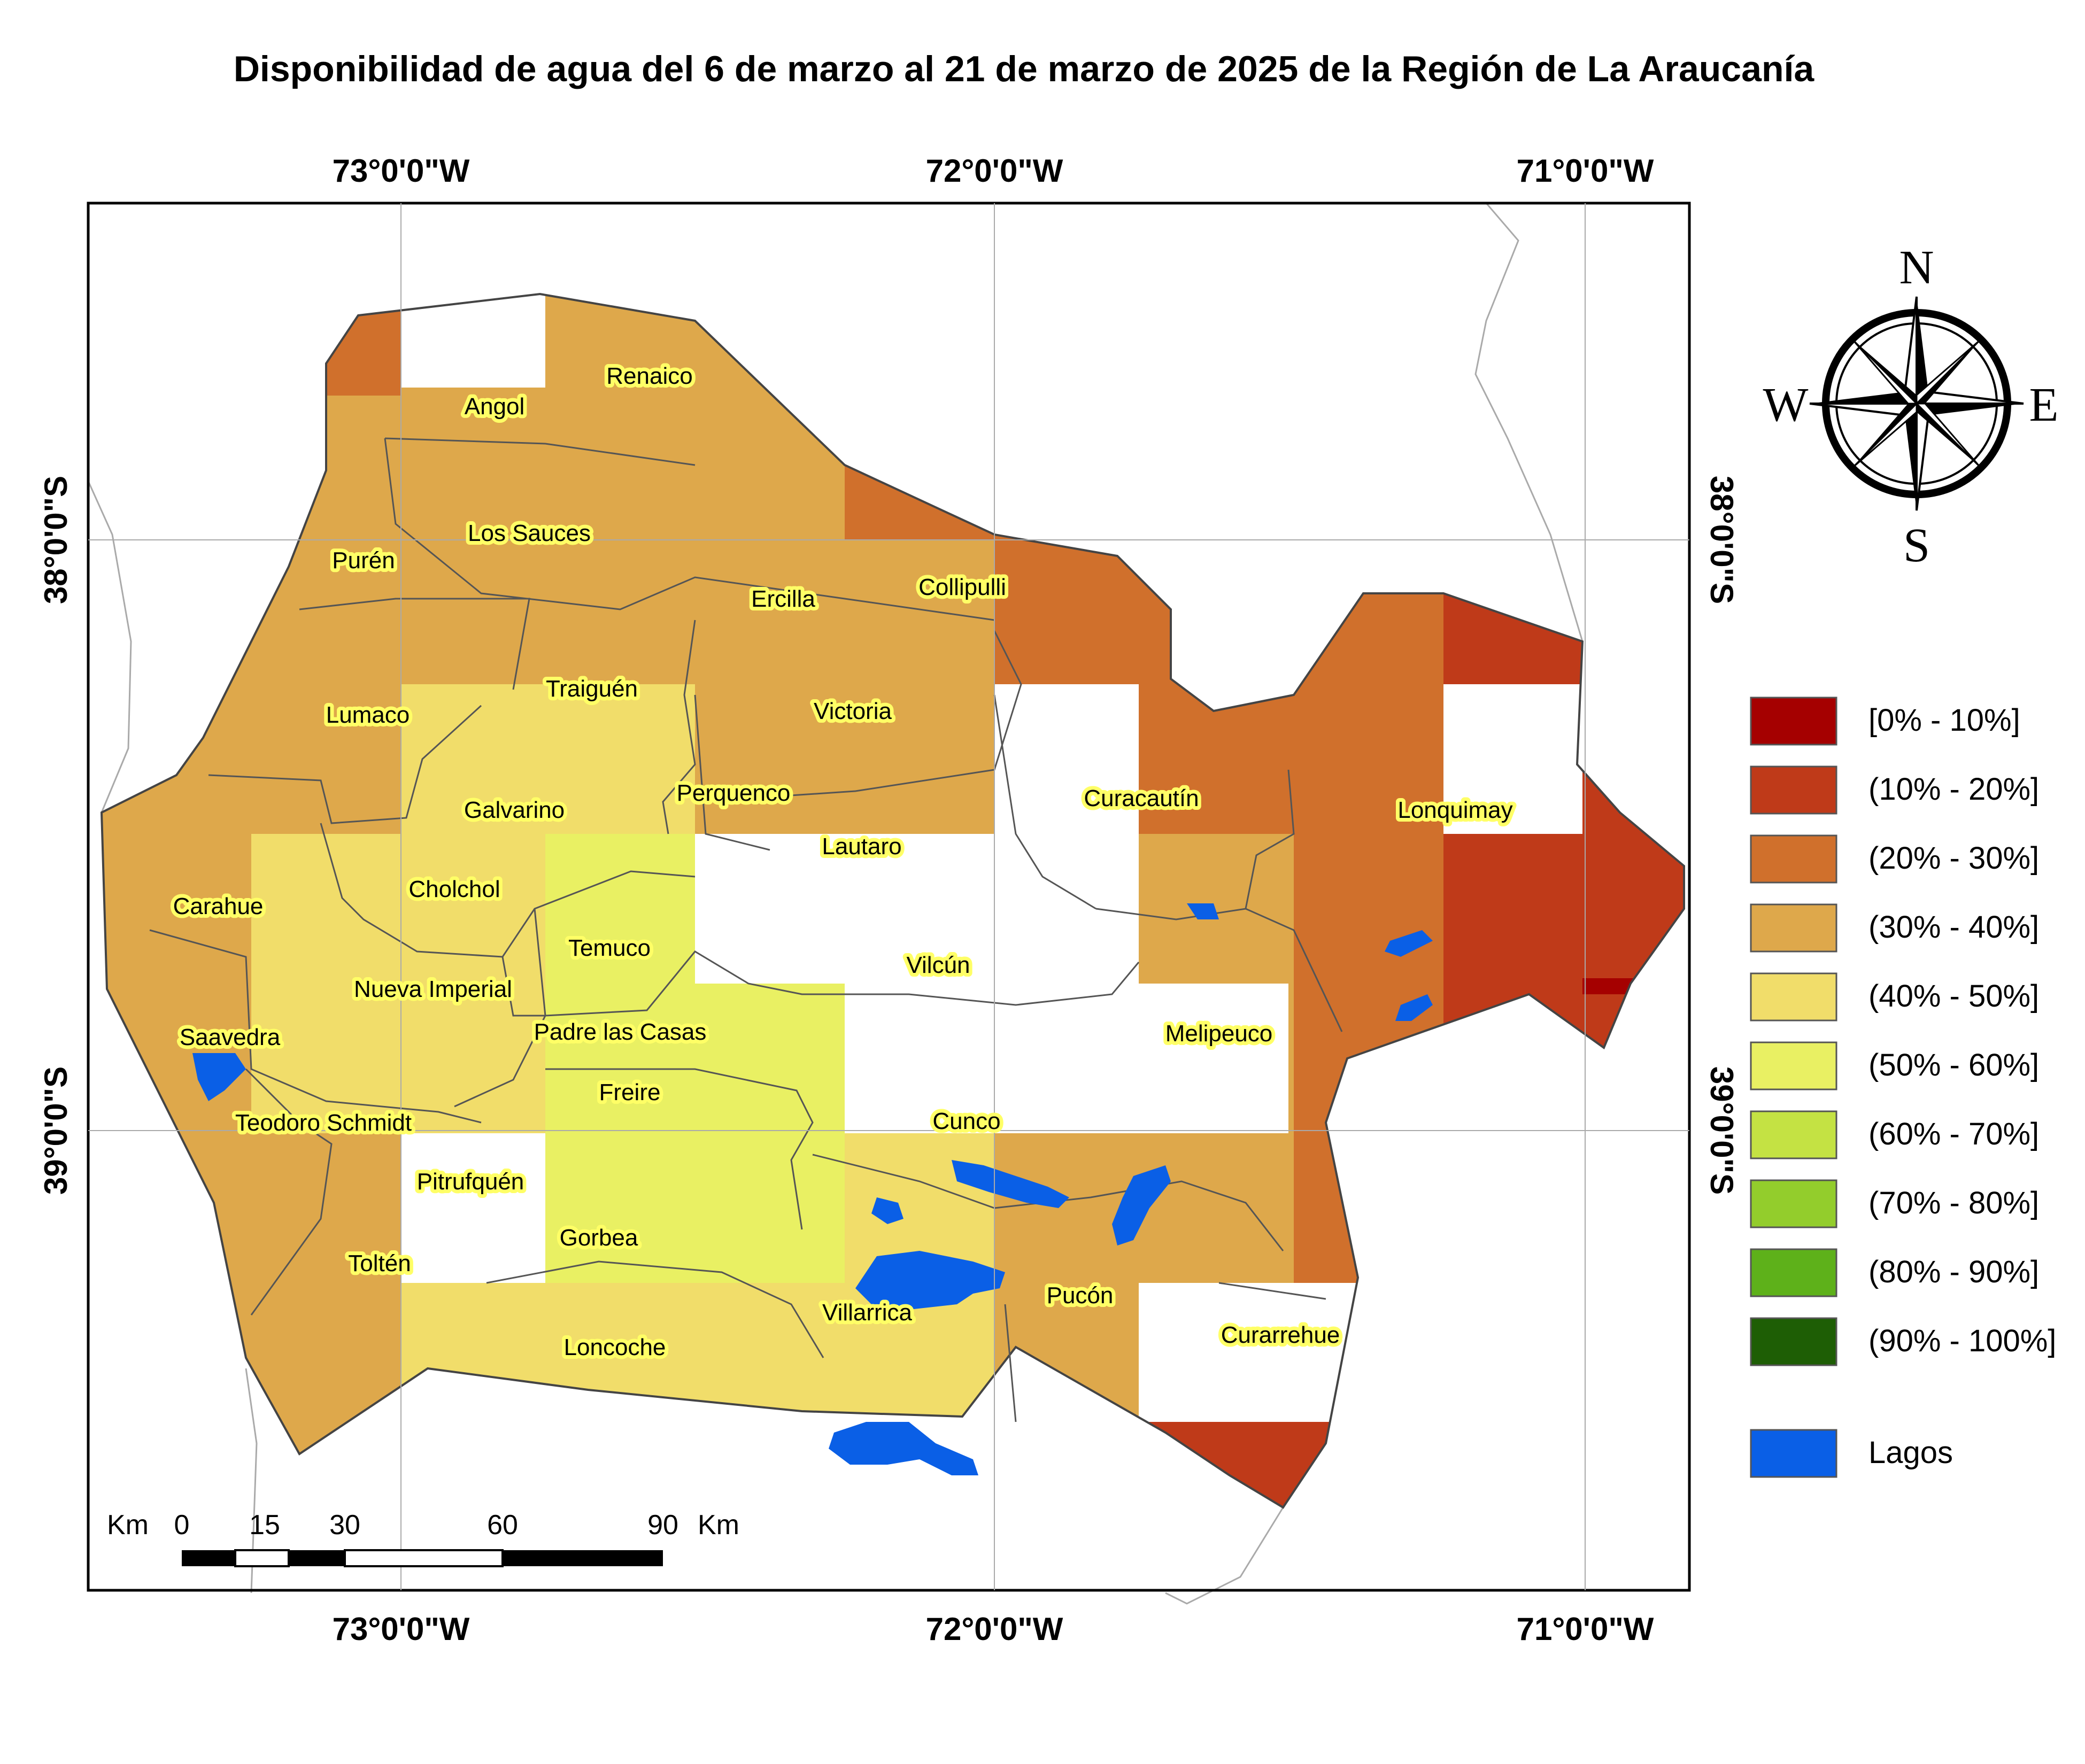 This screenshot has height=1764, width=2085. I want to click on label-temuco: Temuco, so click(609, 948).